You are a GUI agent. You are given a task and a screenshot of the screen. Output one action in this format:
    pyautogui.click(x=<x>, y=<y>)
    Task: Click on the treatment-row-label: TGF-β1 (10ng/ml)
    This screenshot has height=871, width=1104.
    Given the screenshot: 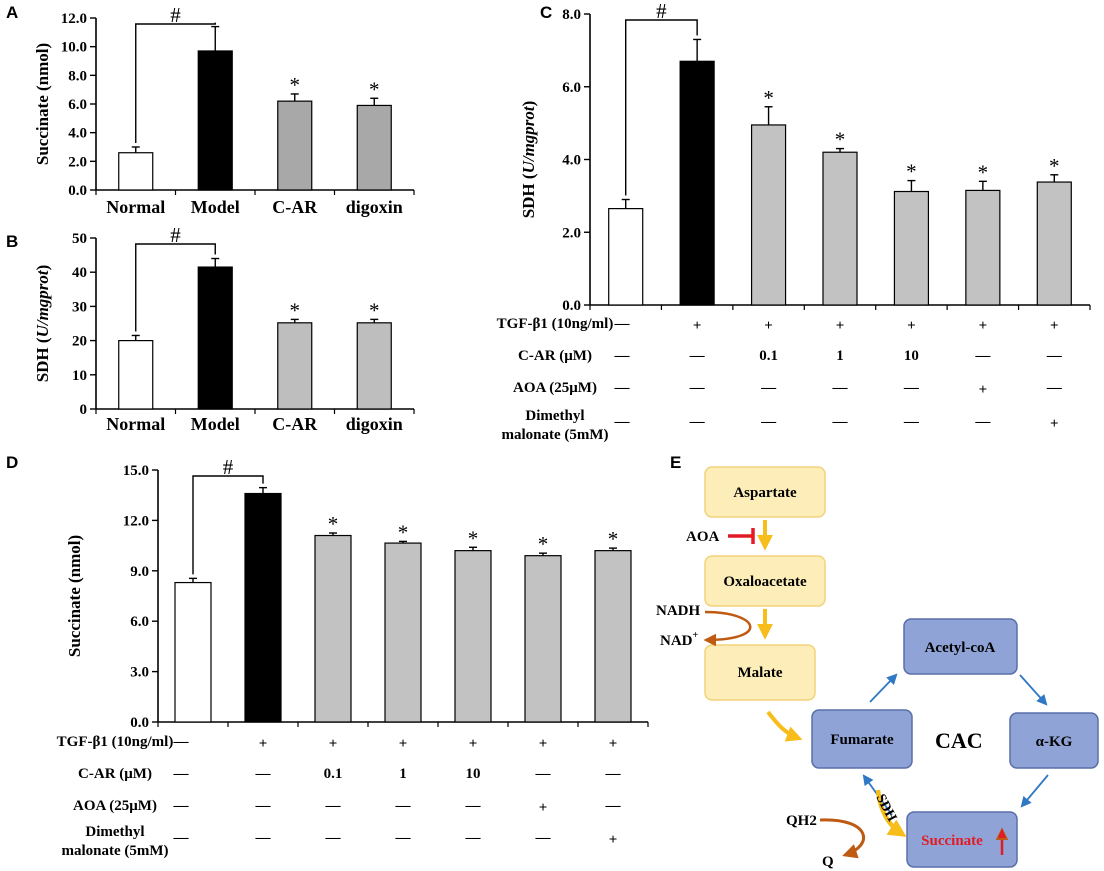 What is the action you would take?
    pyautogui.click(x=555, y=324)
    